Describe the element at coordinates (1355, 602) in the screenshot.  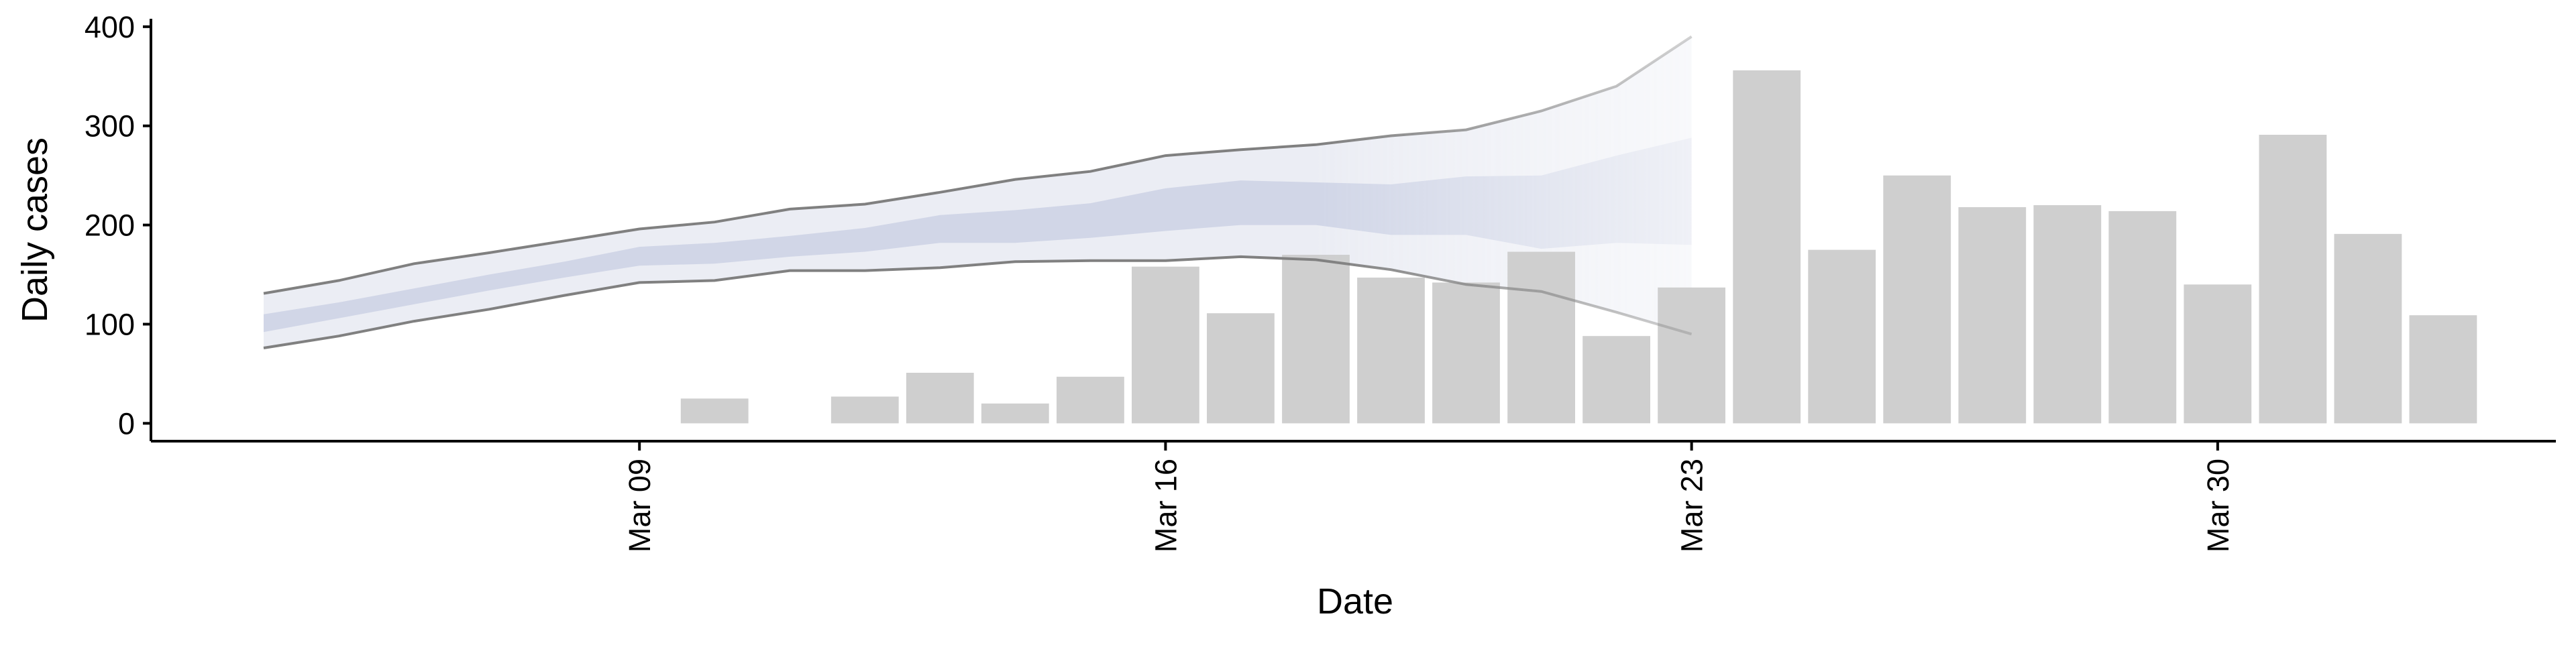
I see `x-axis-title: Date` at that location.